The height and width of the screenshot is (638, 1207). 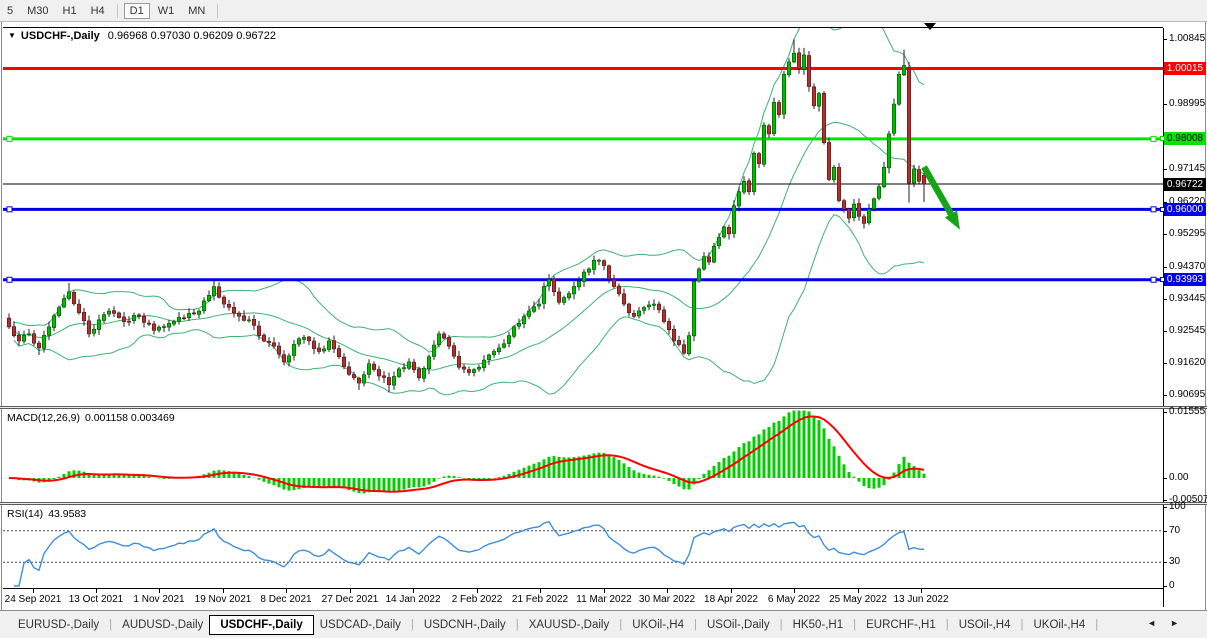 I want to click on rsi-chart-canvas, so click(x=583, y=546).